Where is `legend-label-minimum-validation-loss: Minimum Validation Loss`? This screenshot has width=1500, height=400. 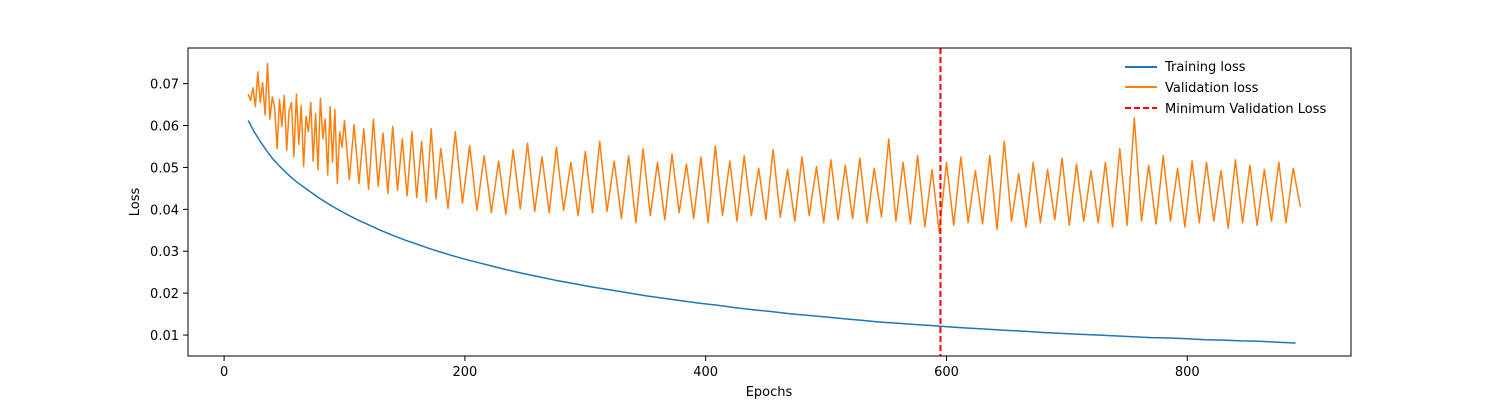
legend-label-minimum-validation-loss: Minimum Validation Loss is located at coordinates (1245, 109).